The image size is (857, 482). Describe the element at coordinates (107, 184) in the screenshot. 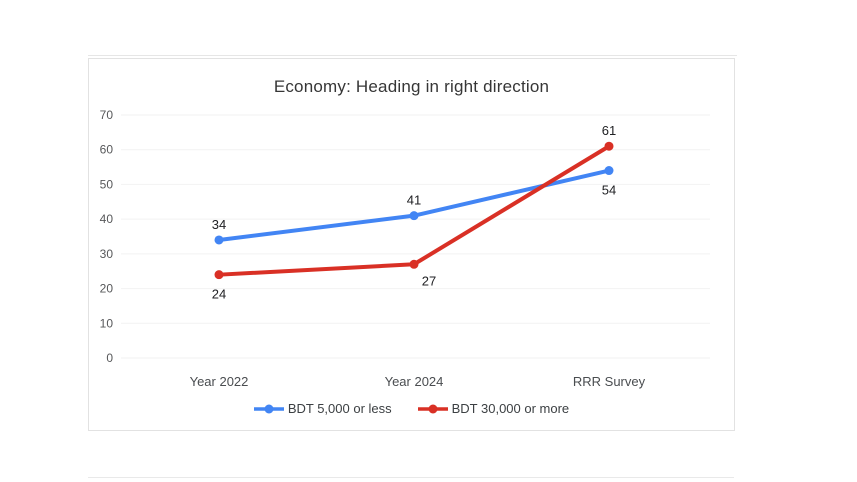

I see `y-axis-tick-label: 50` at that location.